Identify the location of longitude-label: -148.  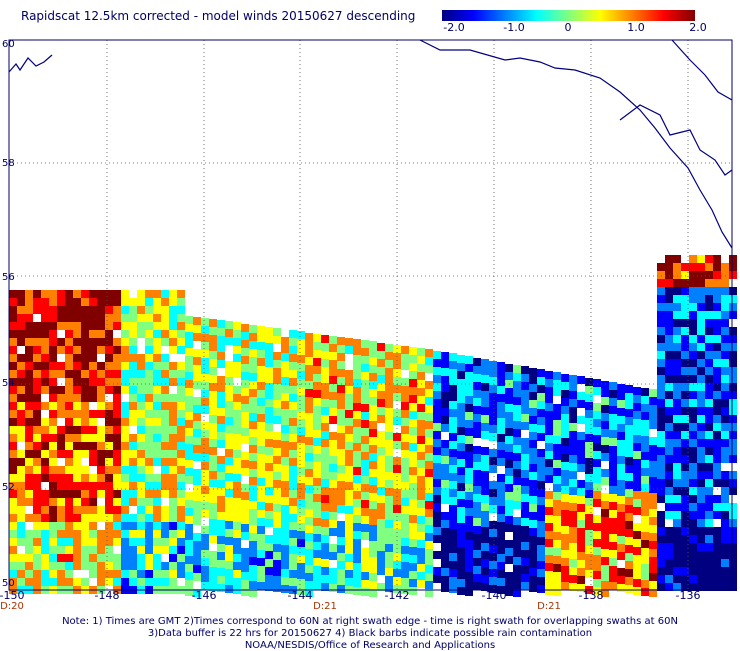
(107, 595).